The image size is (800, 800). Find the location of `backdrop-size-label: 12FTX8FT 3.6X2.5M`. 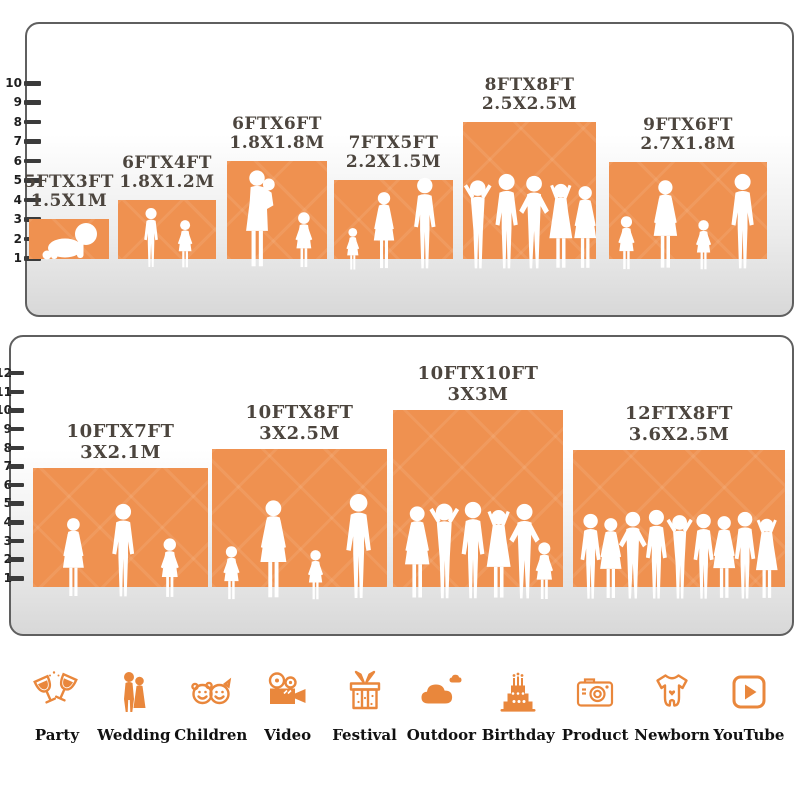

backdrop-size-label: 12FTX8FT 3.6X2.5M is located at coordinates (679, 424).